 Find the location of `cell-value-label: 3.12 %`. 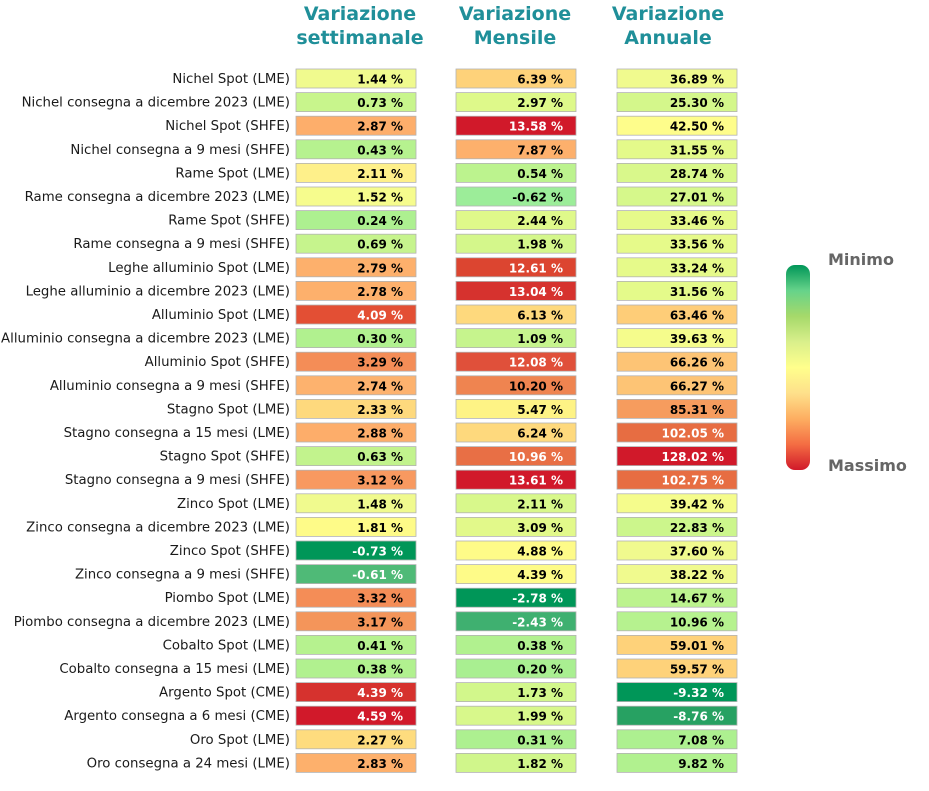

cell-value-label: 3.12 % is located at coordinates (380, 481).